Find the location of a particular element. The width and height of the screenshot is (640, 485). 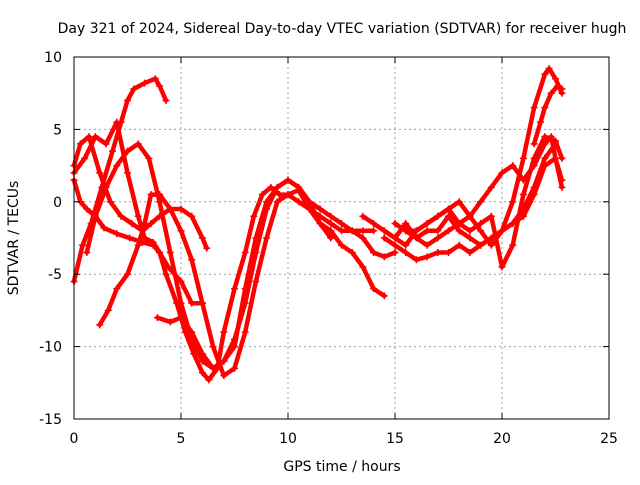

x-axis-label: GPS time / hours is located at coordinates (341, 467).